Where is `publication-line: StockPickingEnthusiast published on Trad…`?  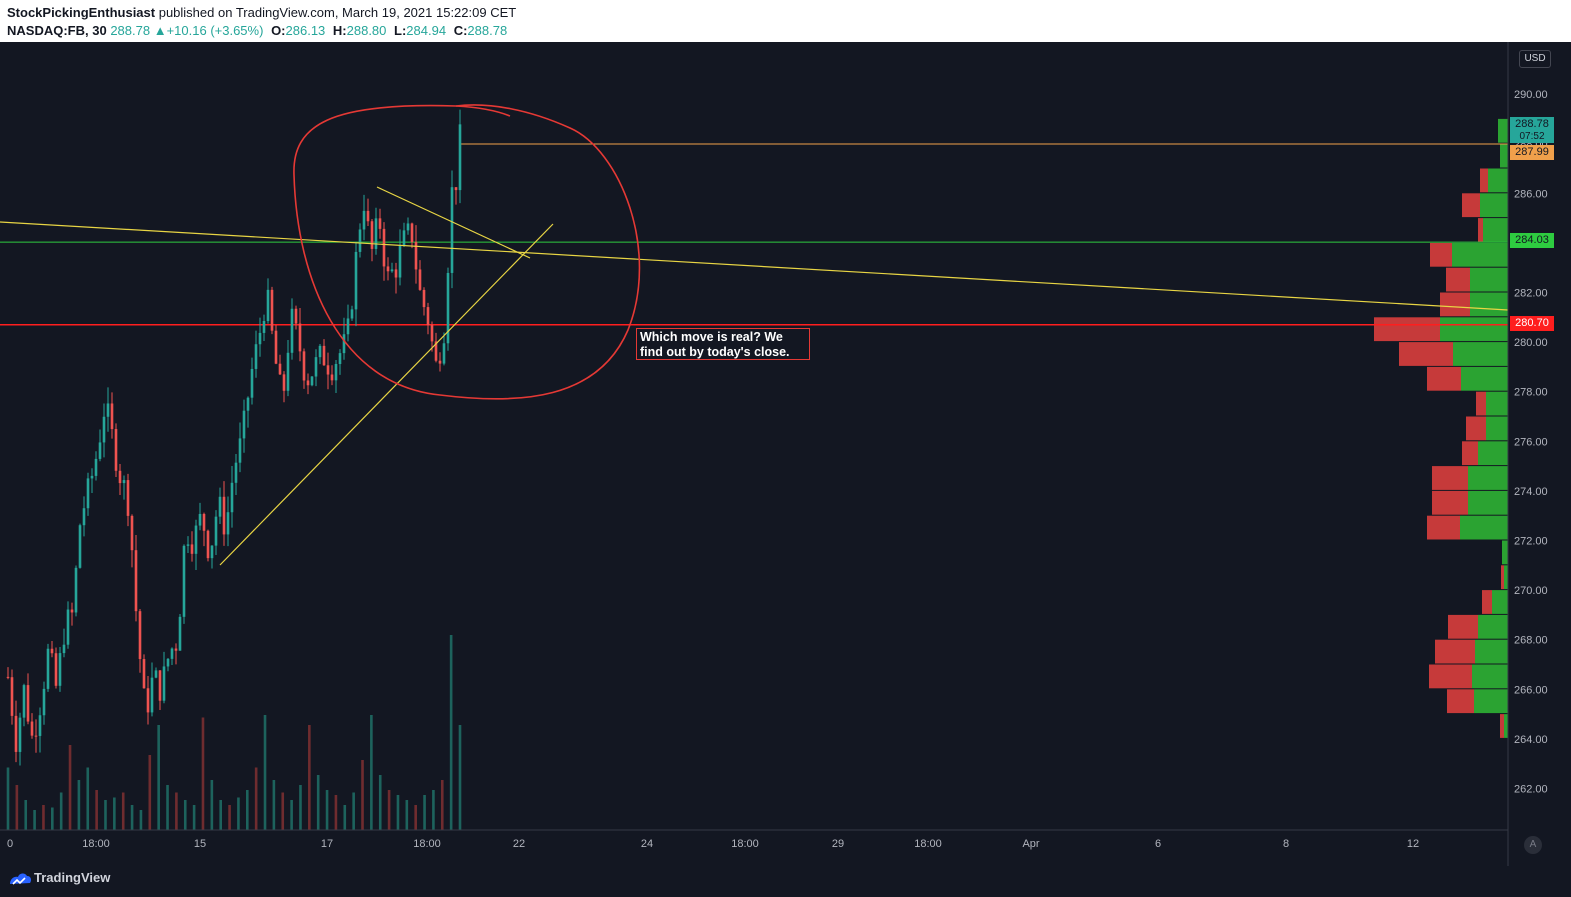
publication-line: StockPickingEnthusiast published on Trad… is located at coordinates (261, 12).